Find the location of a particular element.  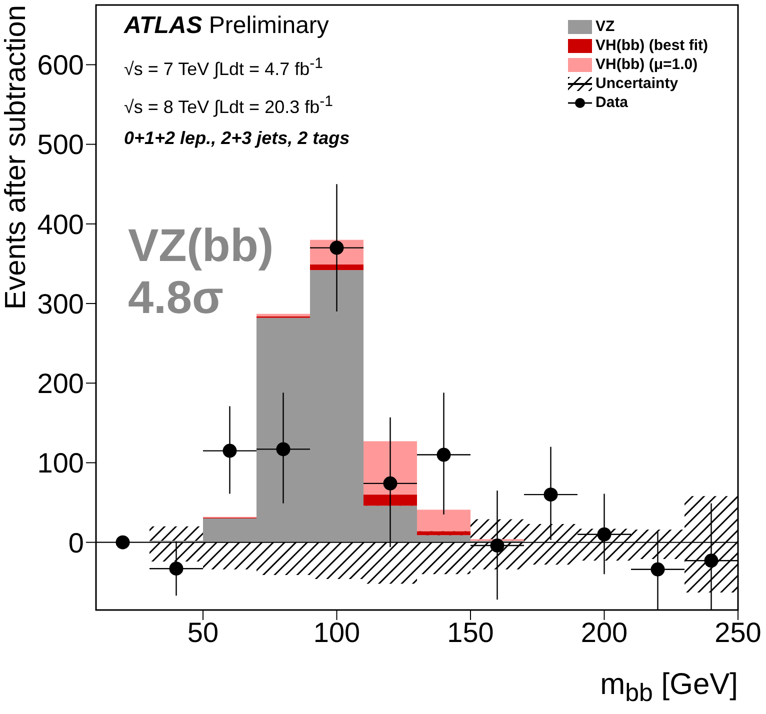

annotation: VZ(bb) is located at coordinates (201, 245).